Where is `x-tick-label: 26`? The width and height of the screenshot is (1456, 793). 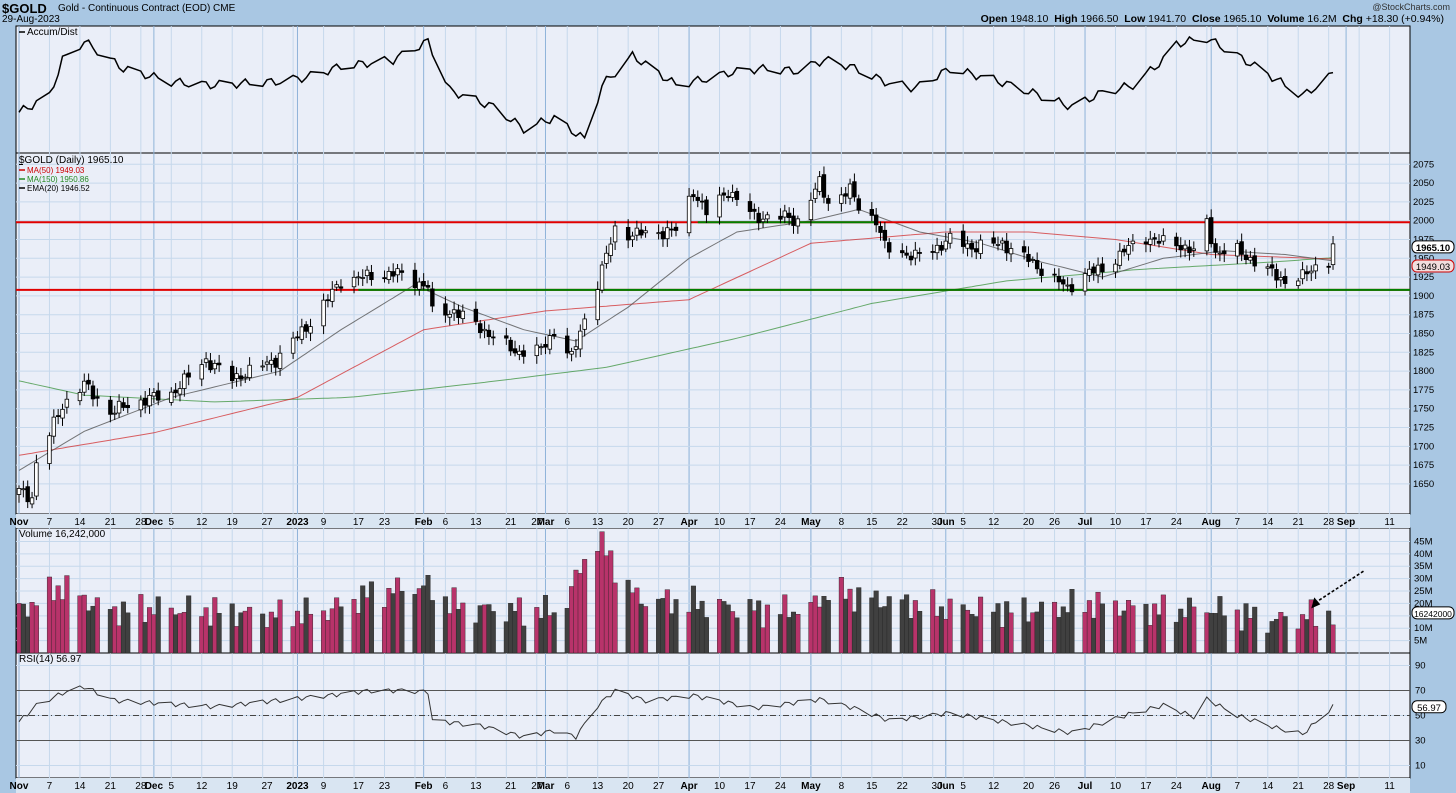
x-tick-label: 26 is located at coordinates (1055, 522).